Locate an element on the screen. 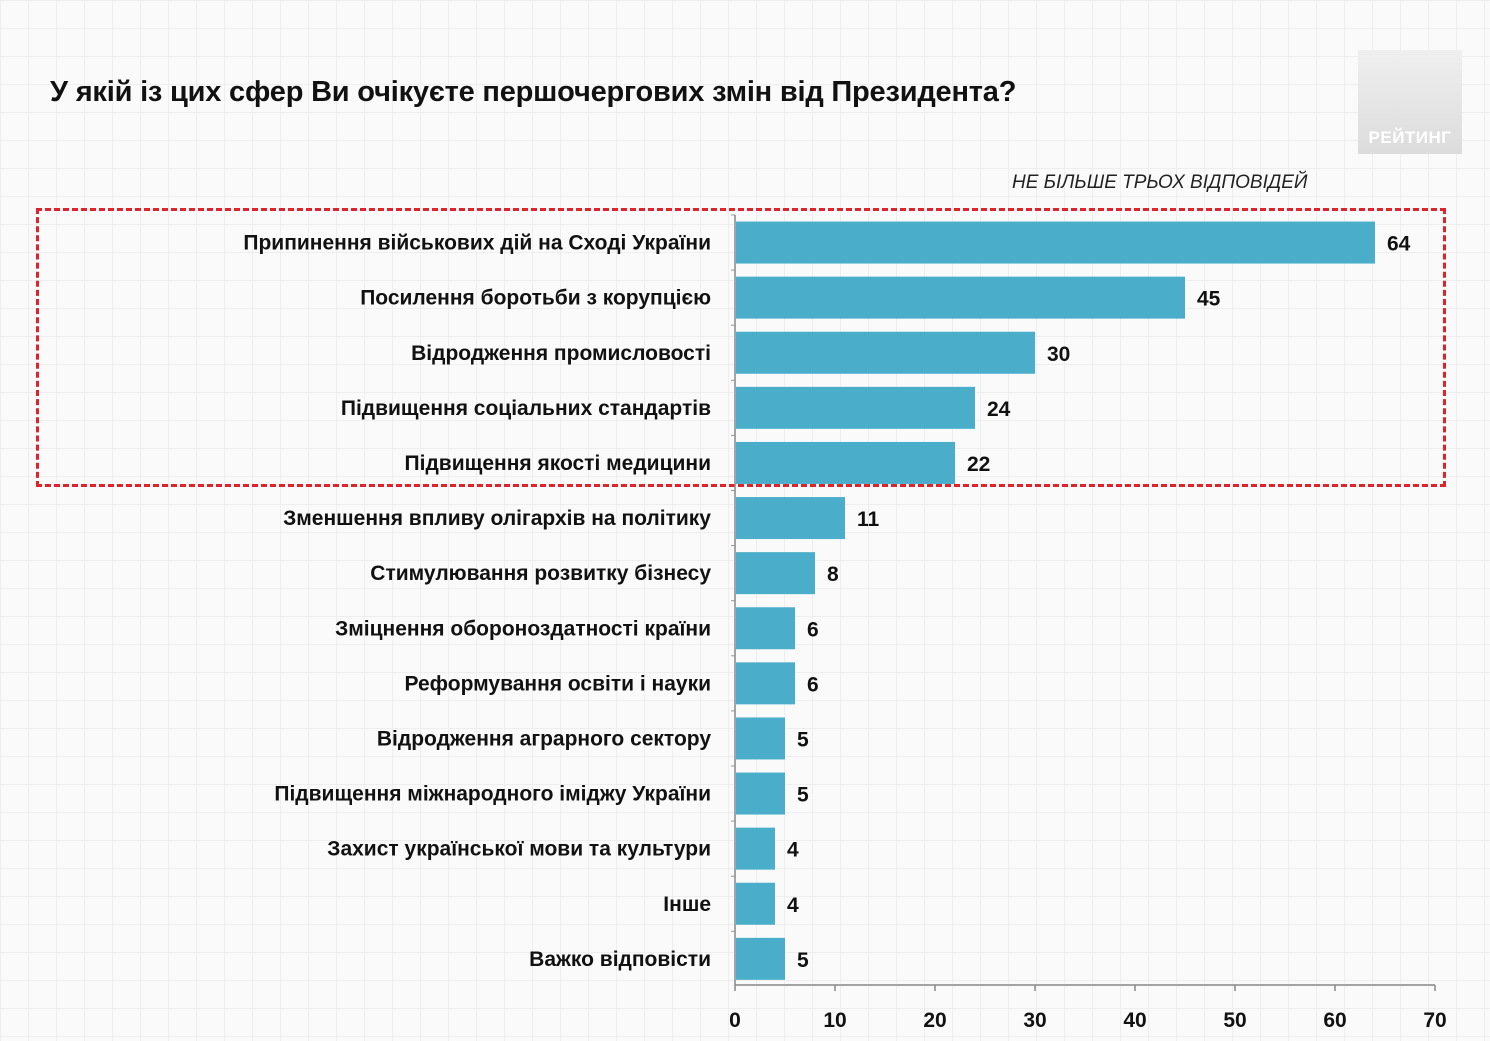  category-label: Стимулювання розвитку бізнесу is located at coordinates (540, 573).